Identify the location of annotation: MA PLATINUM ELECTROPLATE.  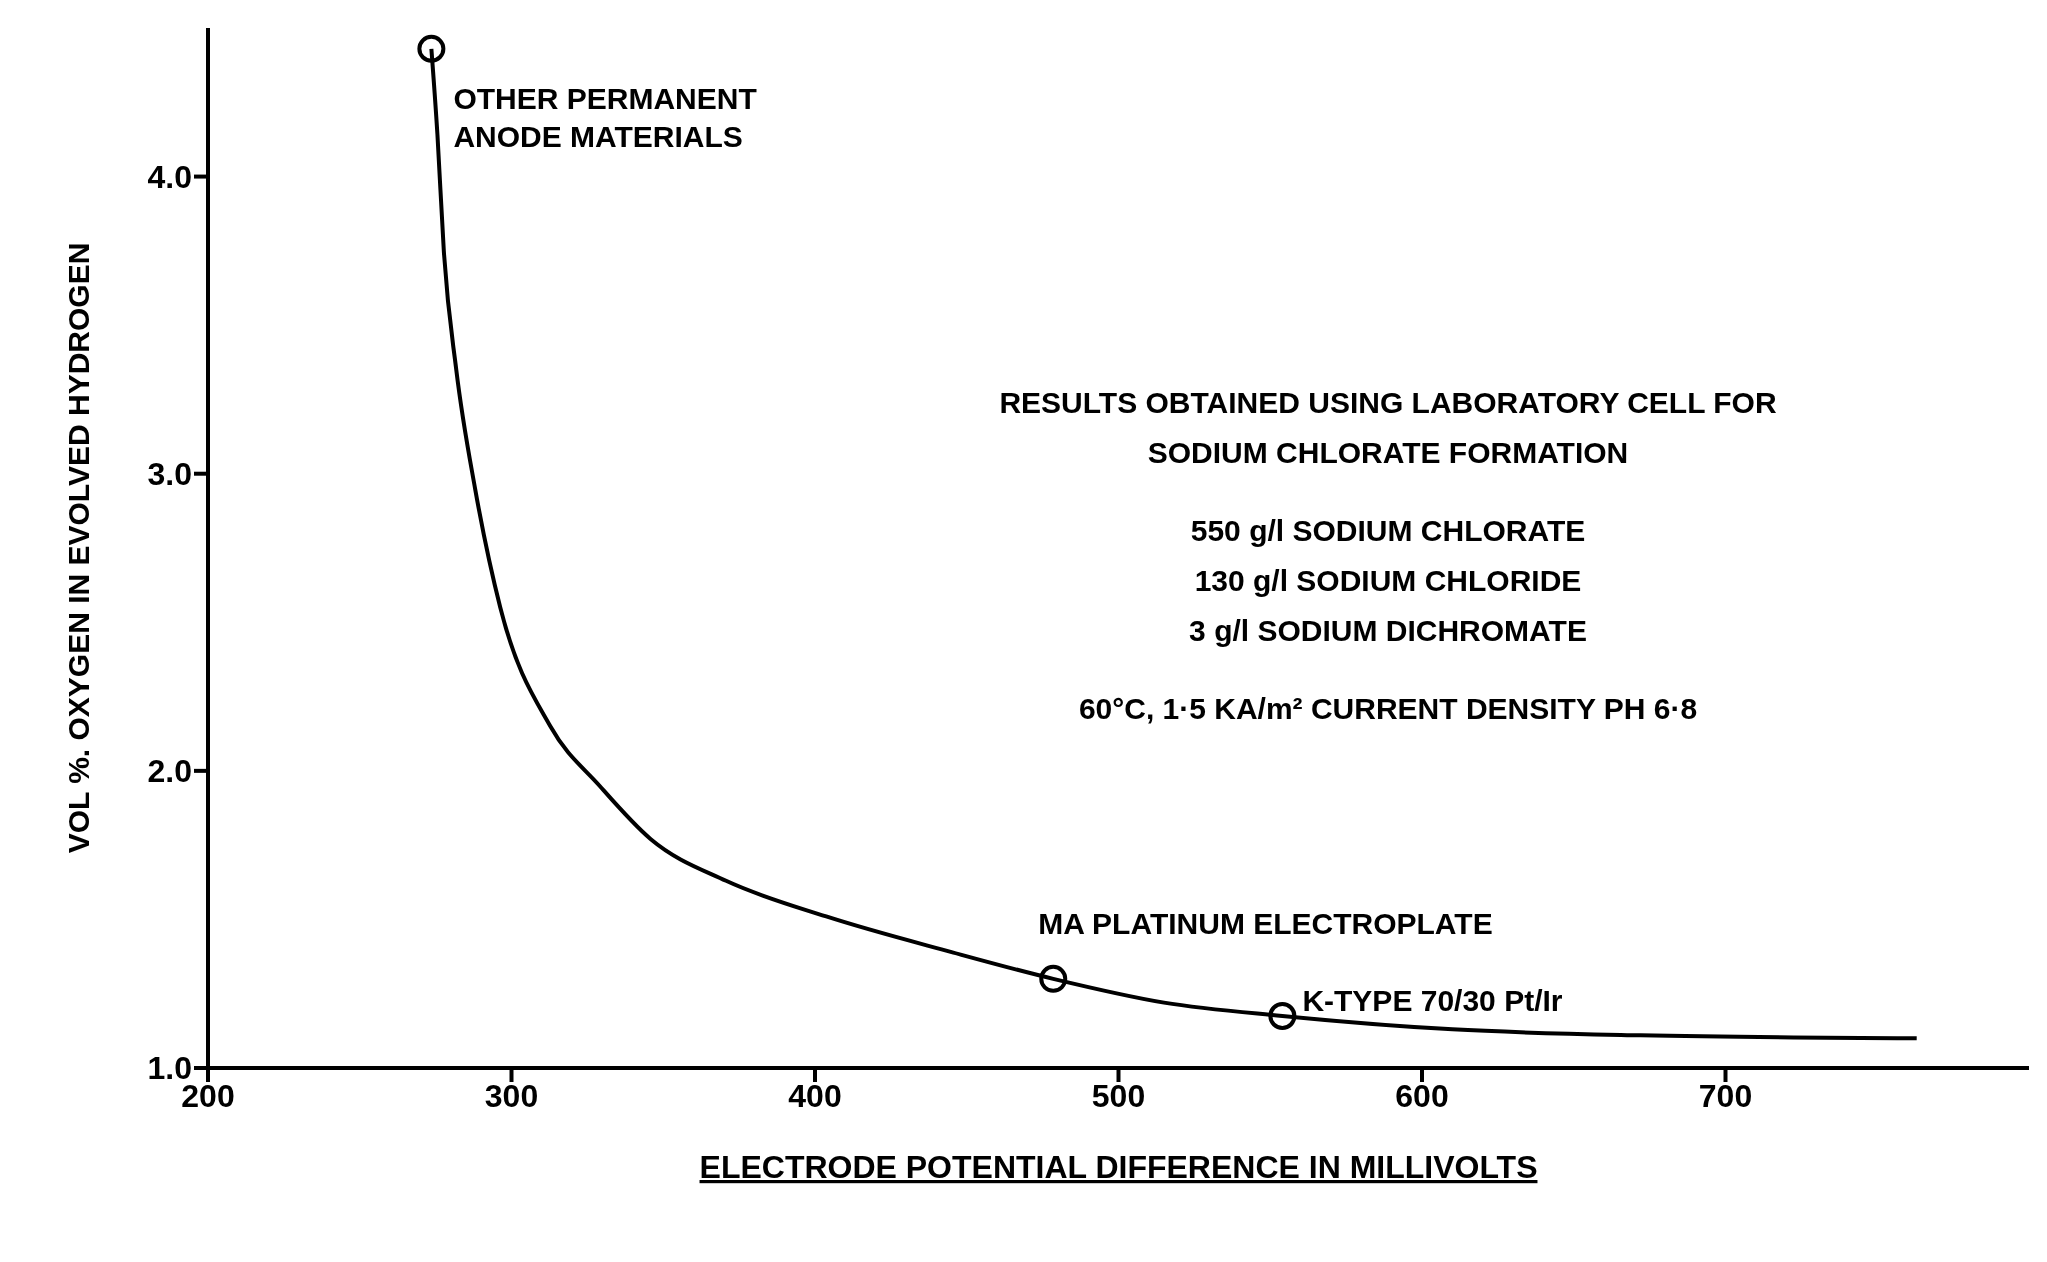
(1265, 923).